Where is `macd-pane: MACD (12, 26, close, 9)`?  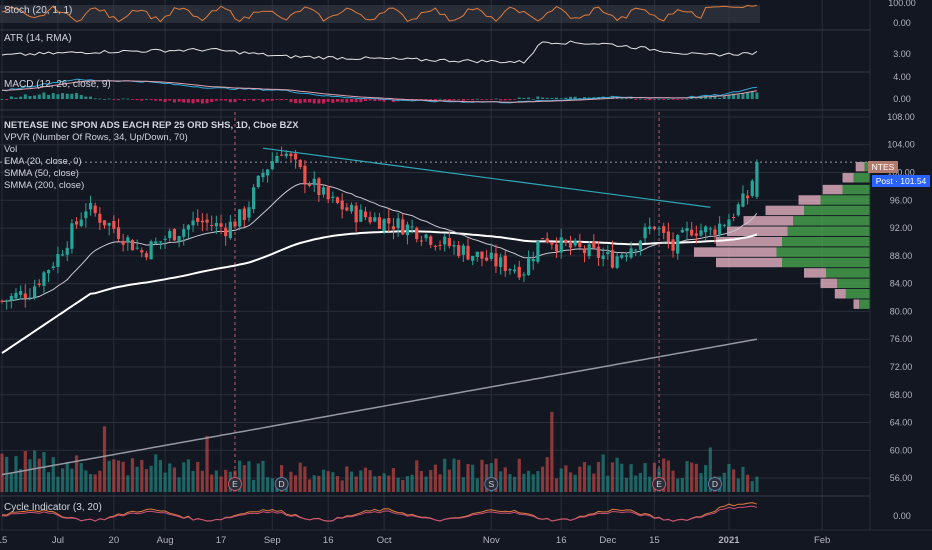 macd-pane: MACD (12, 26, close, 9) is located at coordinates (379, 91).